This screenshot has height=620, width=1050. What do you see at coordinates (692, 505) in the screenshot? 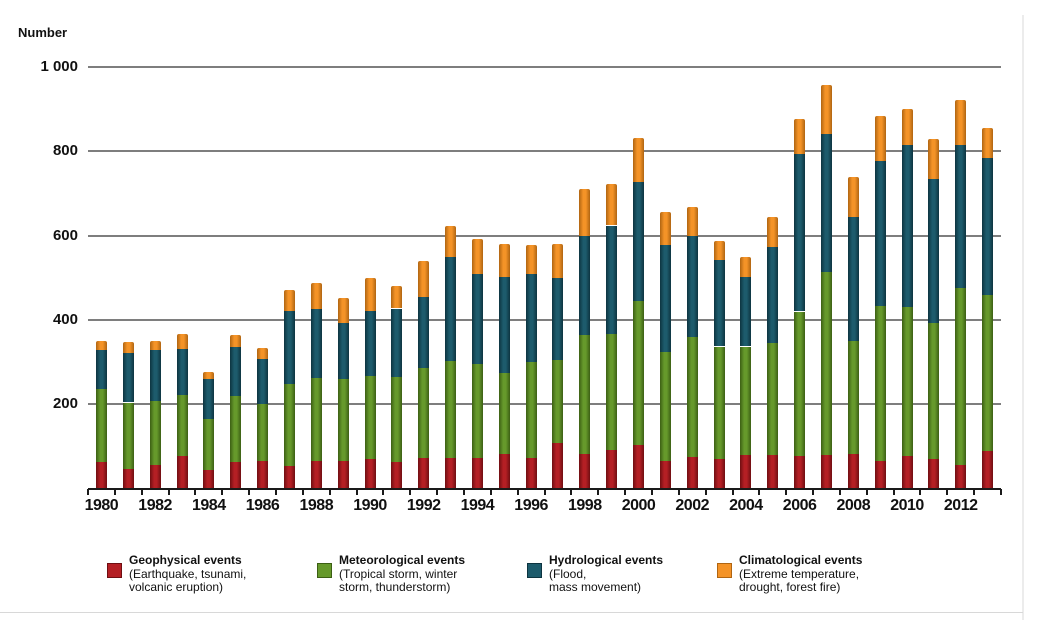
I see `x-axis-tick-label: 2002` at bounding box center [692, 505].